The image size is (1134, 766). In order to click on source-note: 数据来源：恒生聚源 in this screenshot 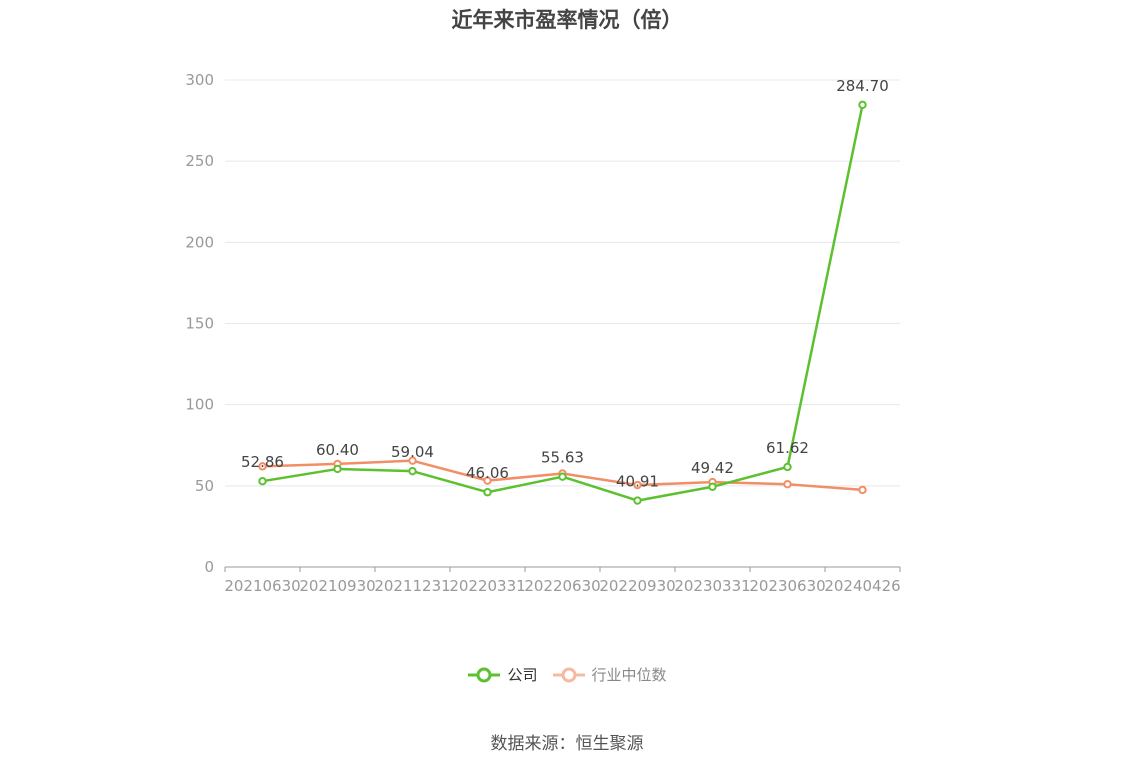, I will do `click(567, 744)`.